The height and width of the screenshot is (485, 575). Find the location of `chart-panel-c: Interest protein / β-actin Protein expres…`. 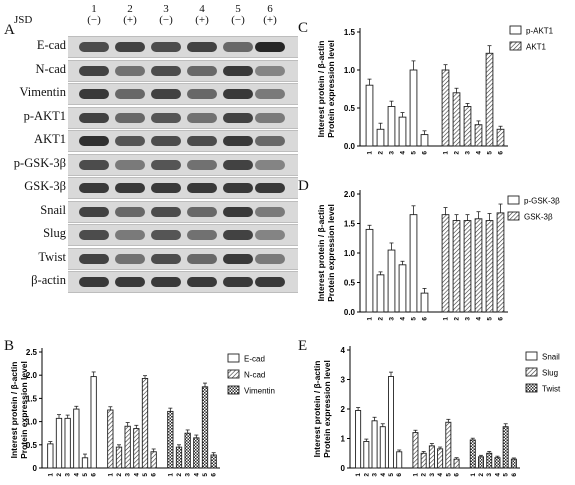

chart-panel-c: Interest protein / β-actin Protein expres… is located at coordinates (435, 90).